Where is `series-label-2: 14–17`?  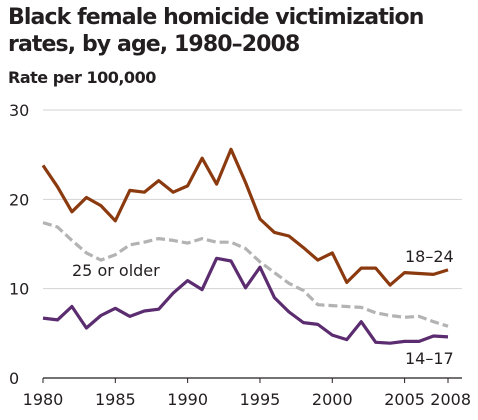 series-label-2: 14–17 is located at coordinates (429, 358).